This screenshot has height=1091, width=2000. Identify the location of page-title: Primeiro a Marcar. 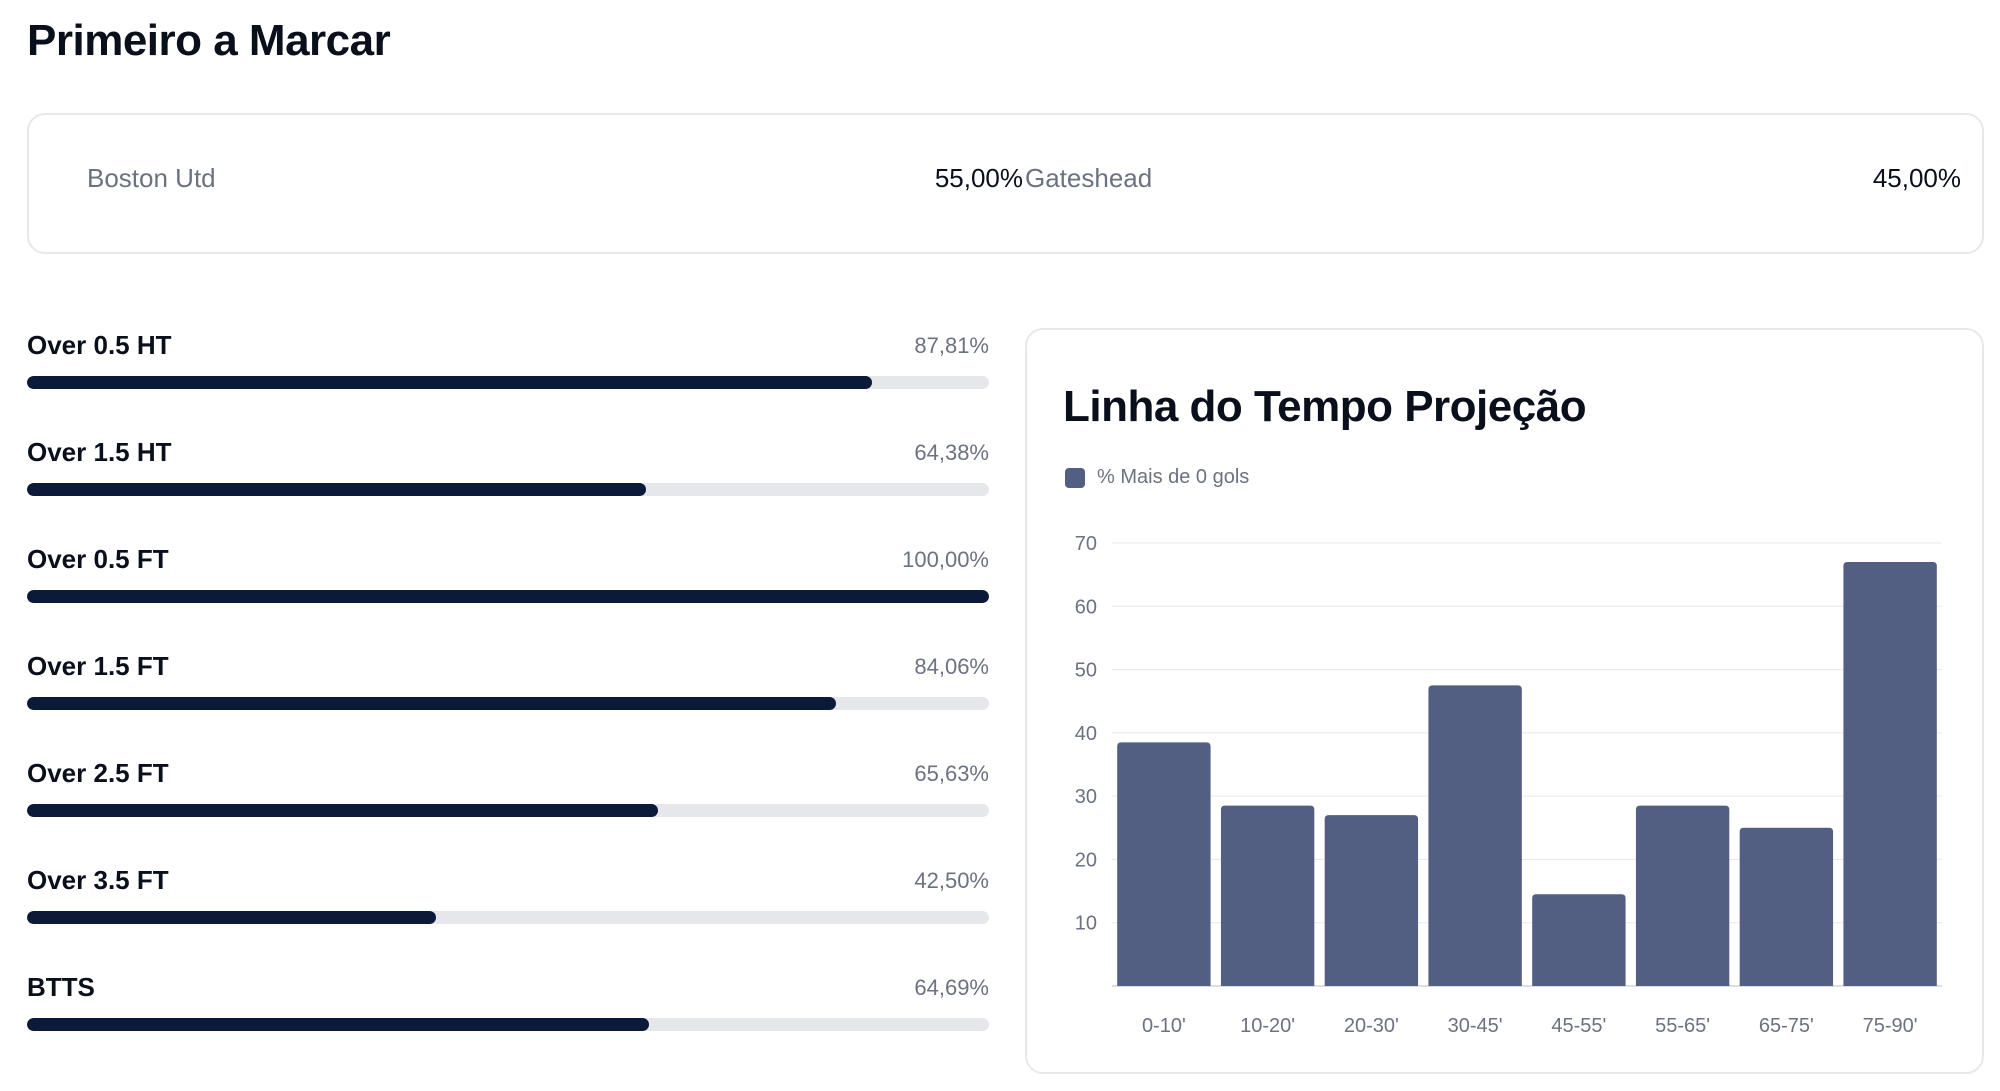
(209, 40).